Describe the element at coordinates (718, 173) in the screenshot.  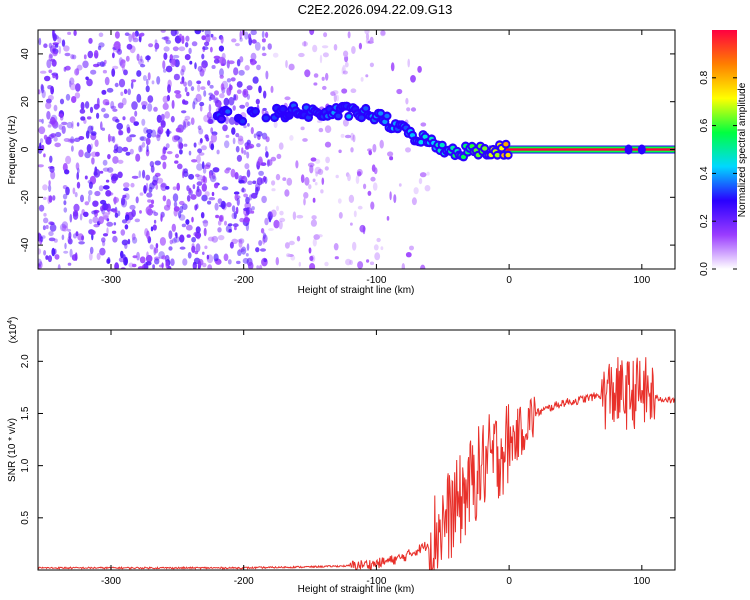
I see `colorbar-ticks: 0.0 0.2 0.4 0.6 0.8` at that location.